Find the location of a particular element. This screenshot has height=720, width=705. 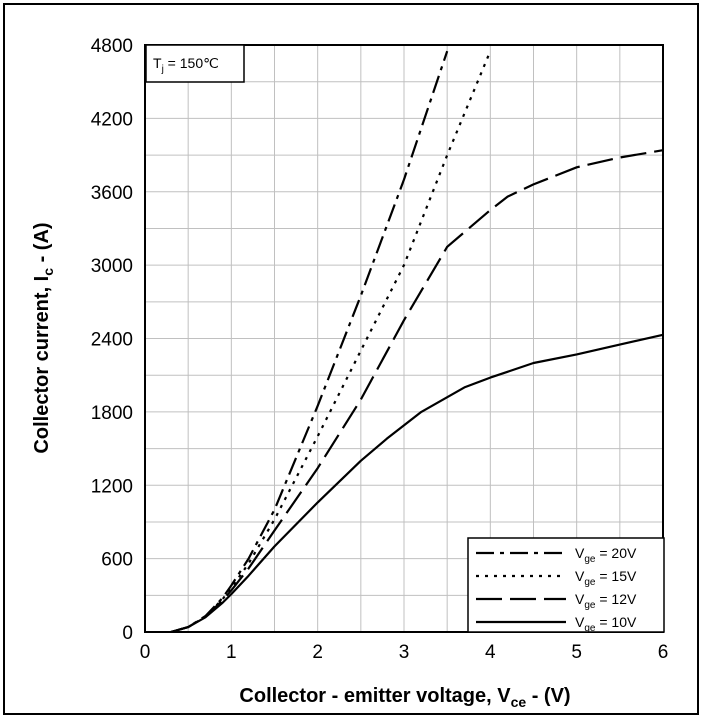

y-axis-title: Collector current, Ic - (A) is located at coordinates (43, 337).